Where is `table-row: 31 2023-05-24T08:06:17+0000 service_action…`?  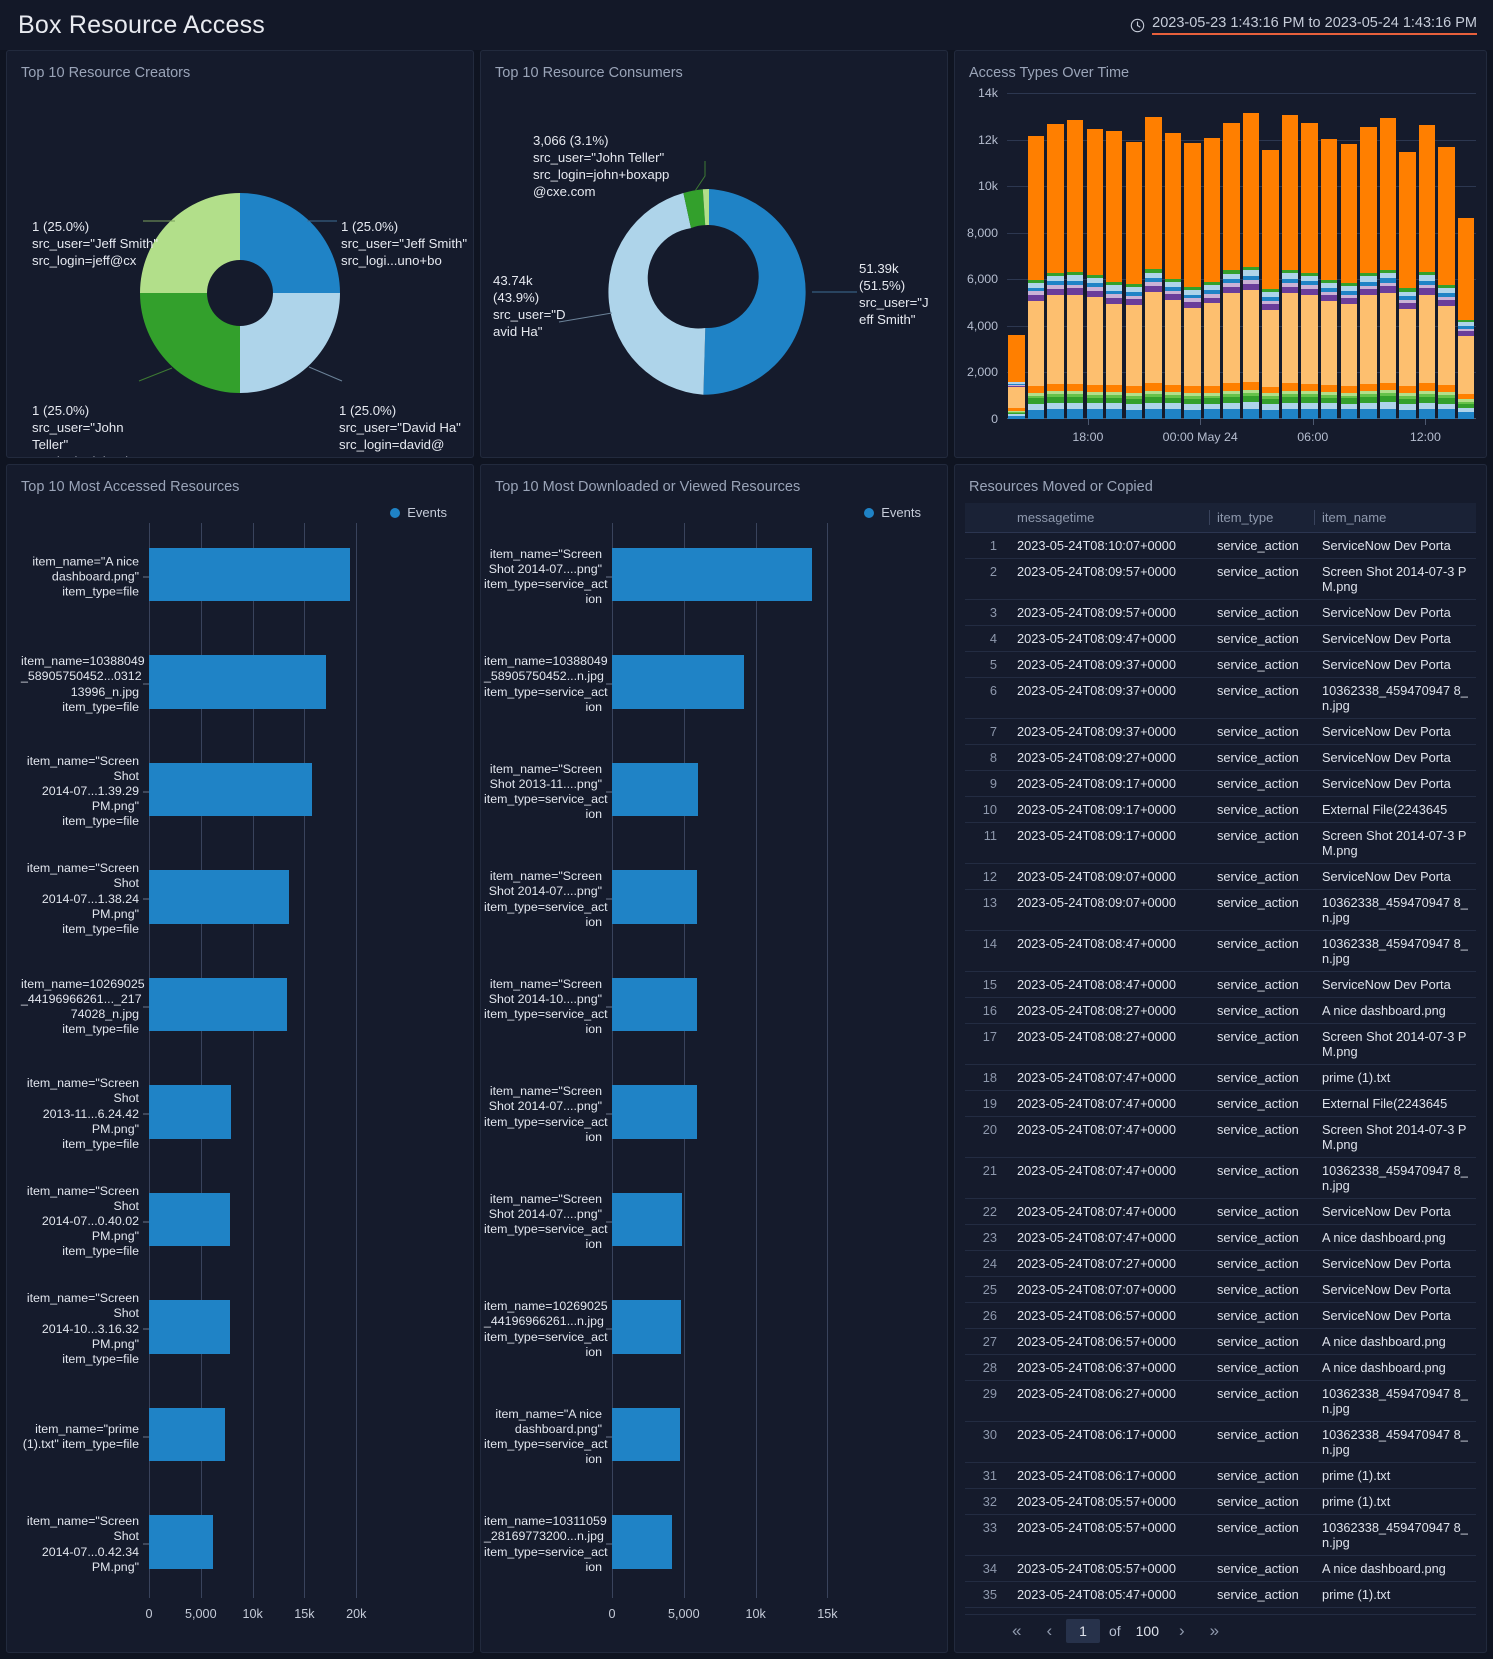
table-row: 31 2023-05-24T08:06:17+0000 service_action… is located at coordinates (1220, 1475).